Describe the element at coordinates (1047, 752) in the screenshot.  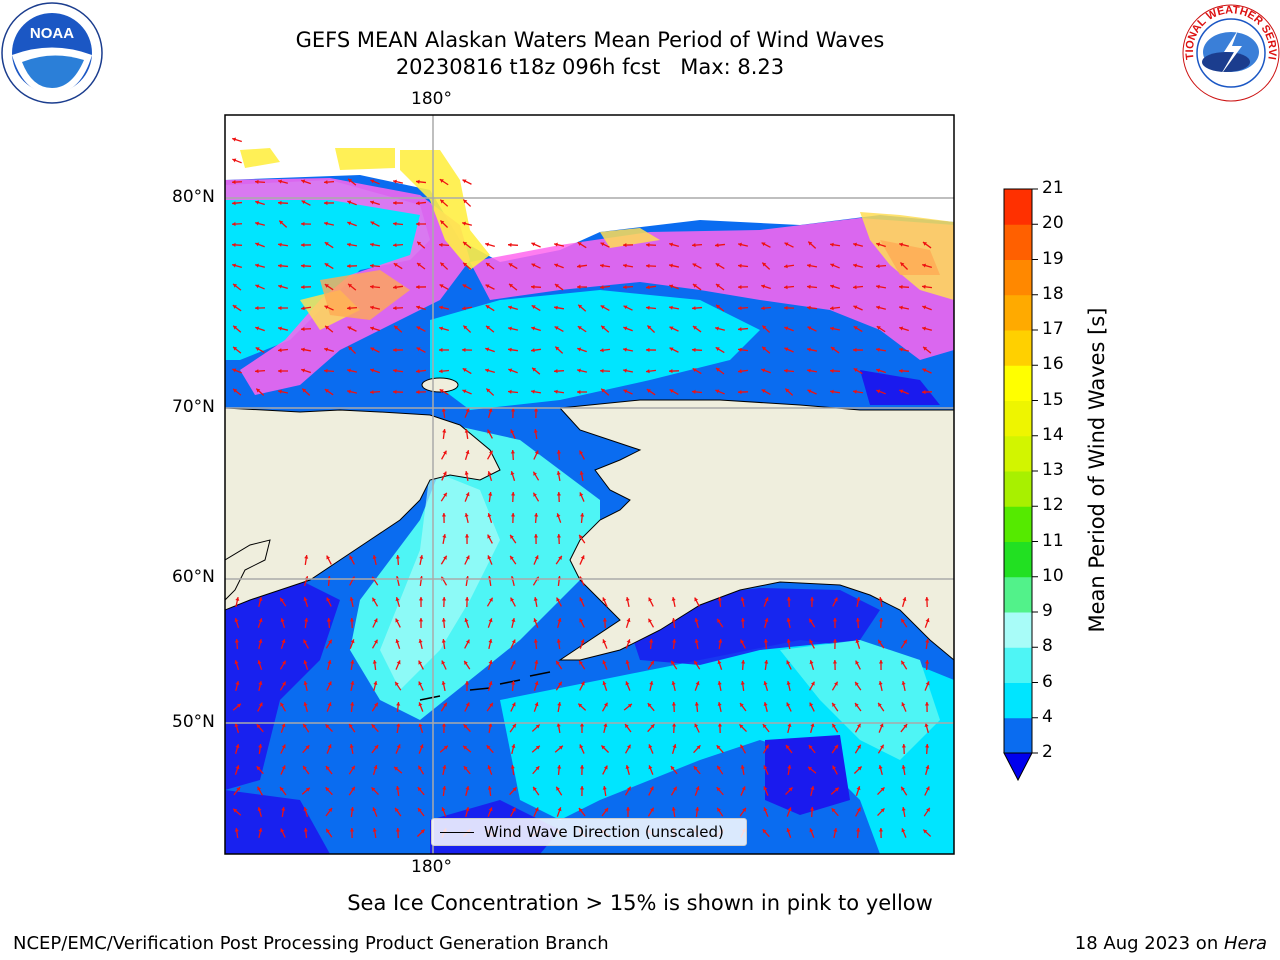
I see `colorbar-tick-label: 2` at that location.